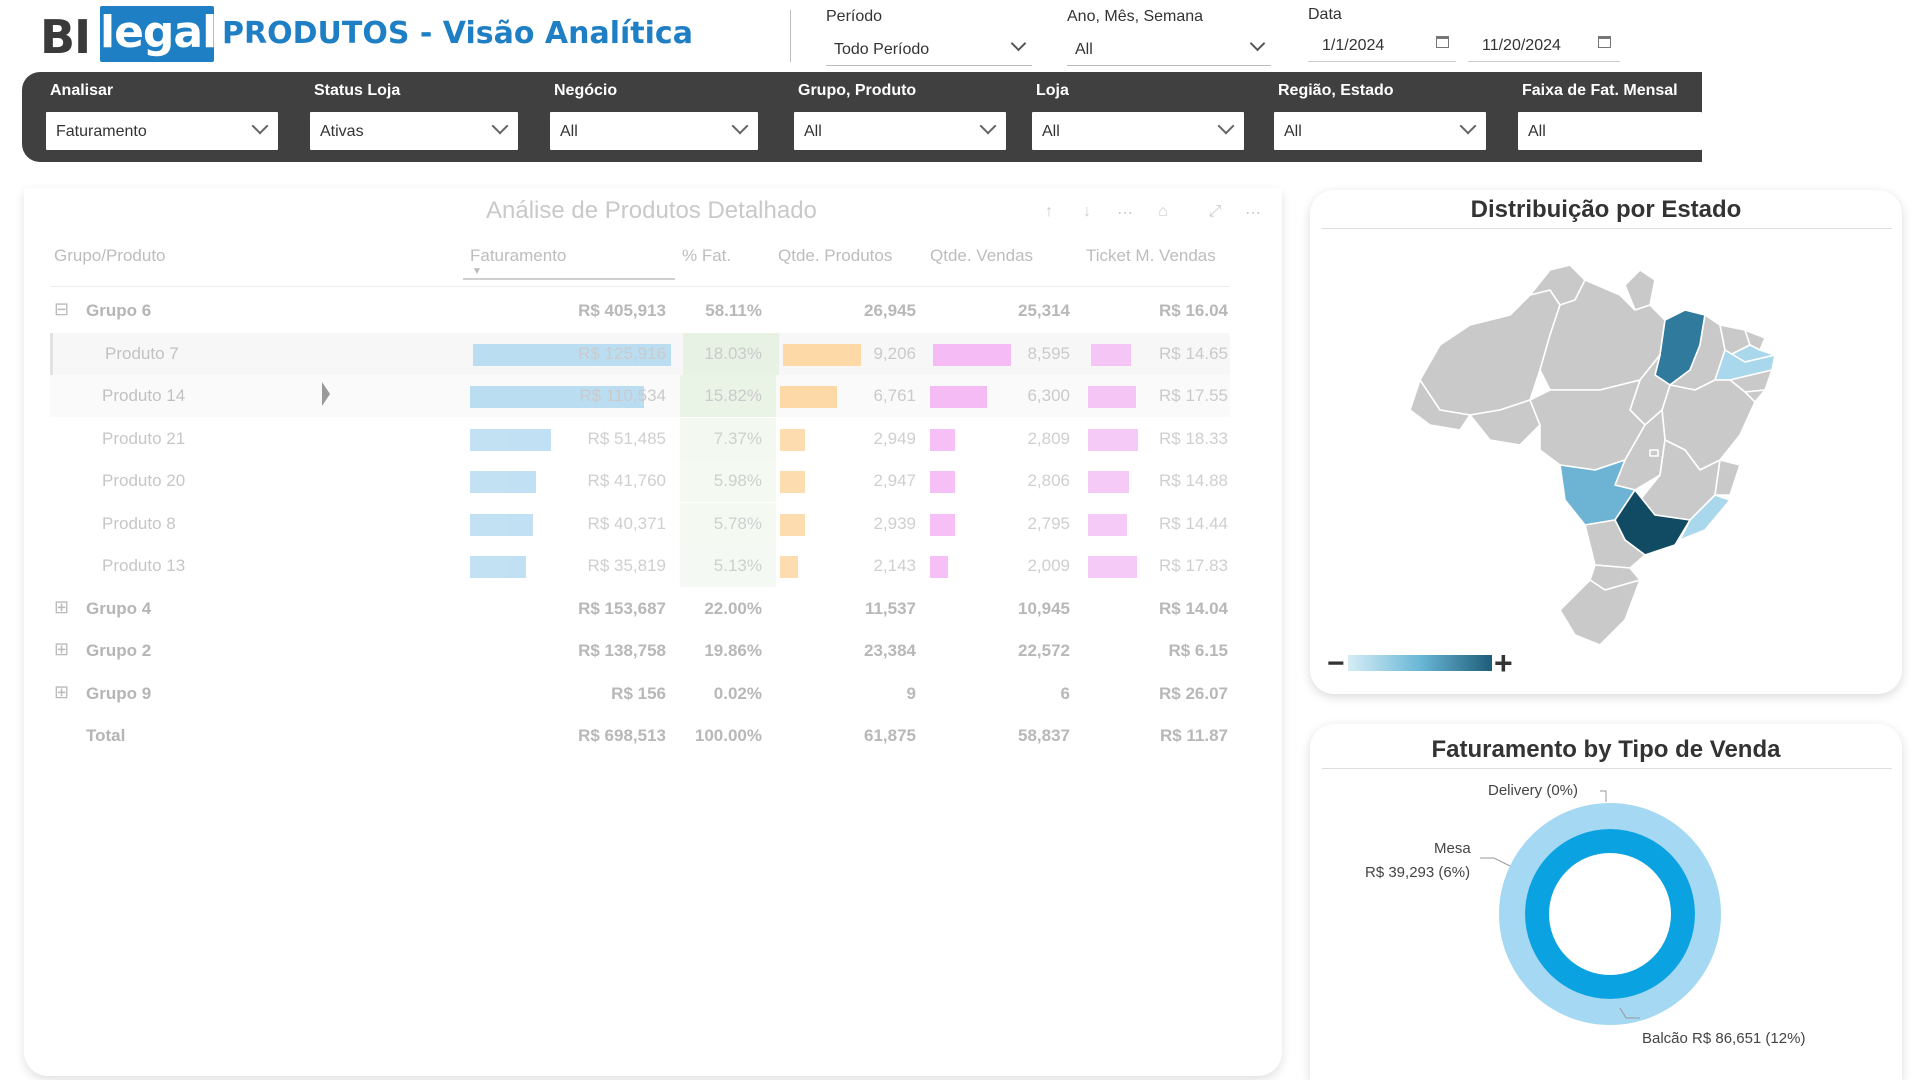 The width and height of the screenshot is (1920, 1080). I want to click on more-options-icon: ⋯, so click(1253, 213).